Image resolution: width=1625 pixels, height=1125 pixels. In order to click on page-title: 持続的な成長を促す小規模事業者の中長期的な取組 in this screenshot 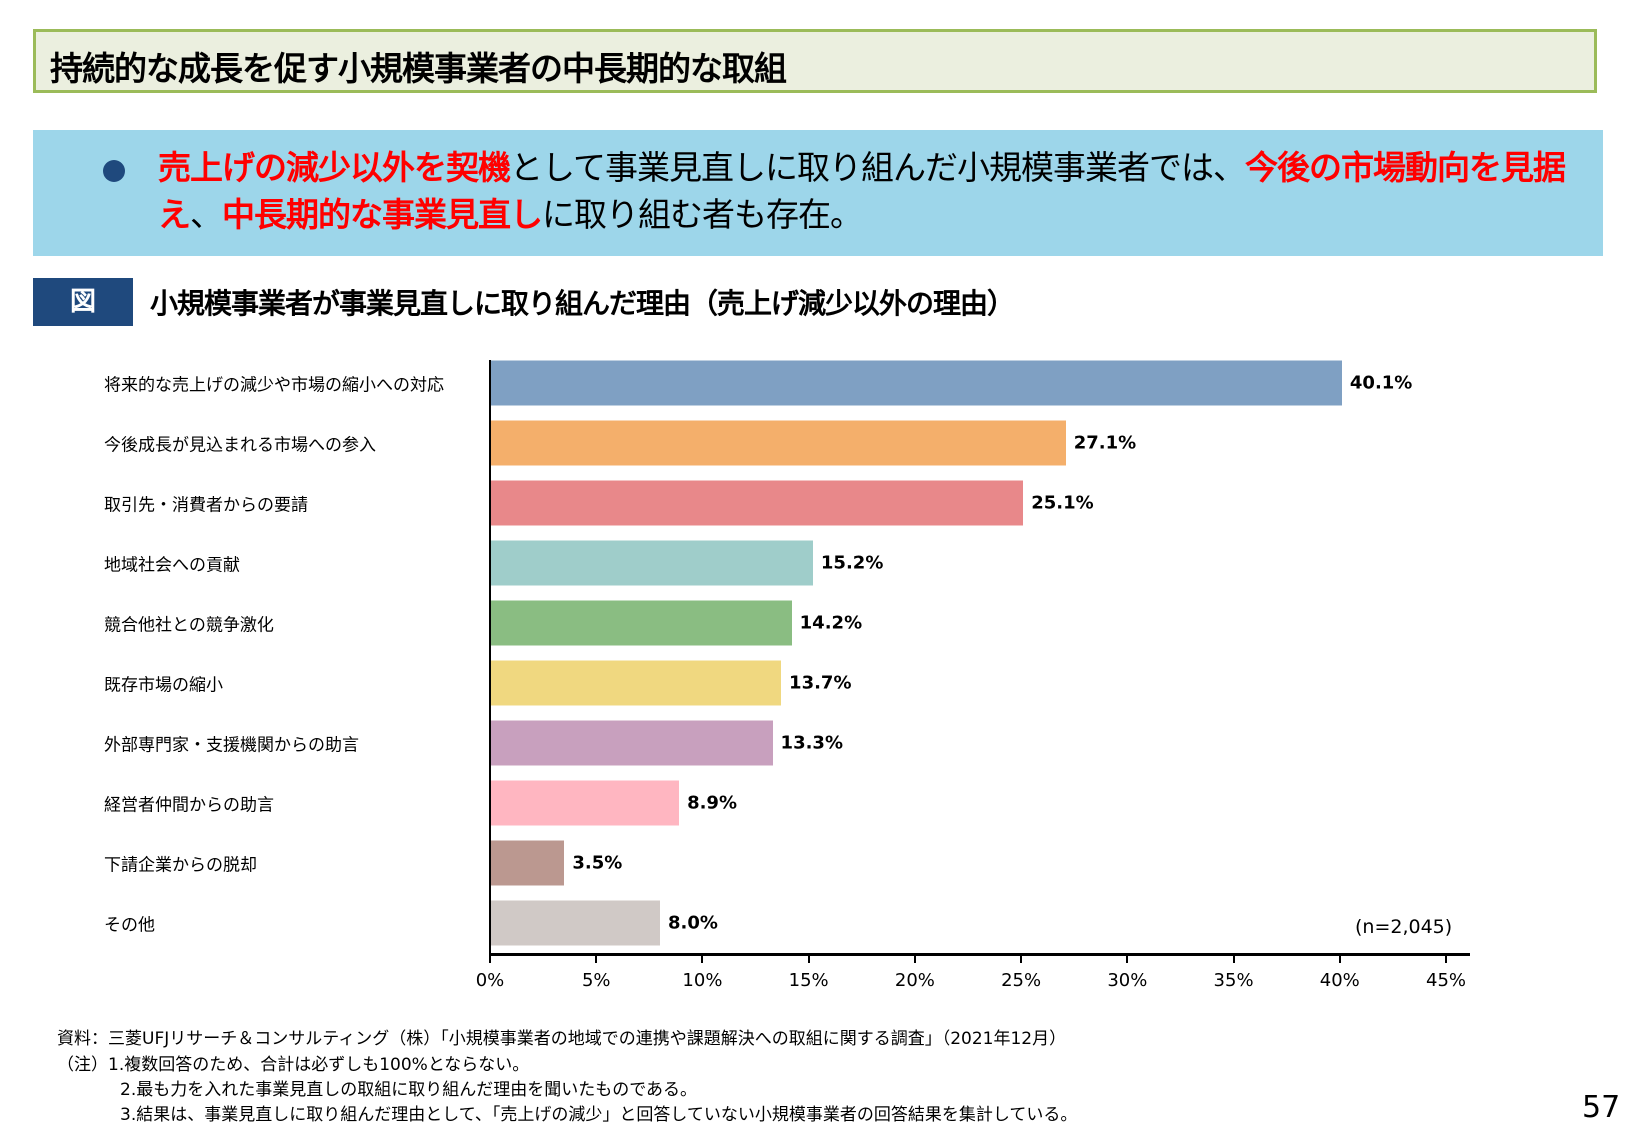, I will do `click(418, 68)`.